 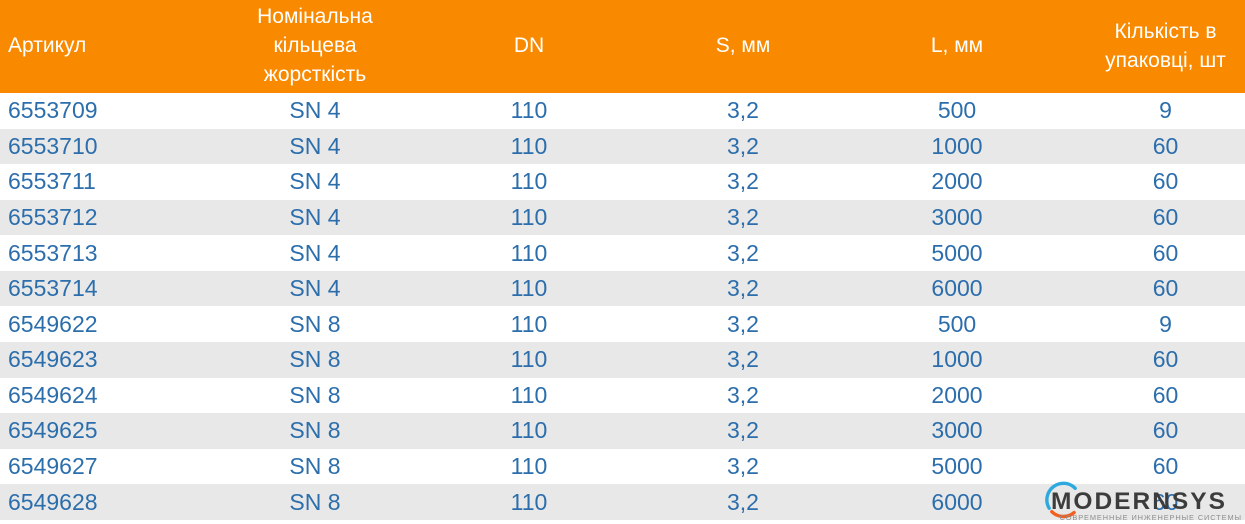 I want to click on table-row: 6549623 SN 8 110 3,2 1000 60, so click(x=622, y=360).